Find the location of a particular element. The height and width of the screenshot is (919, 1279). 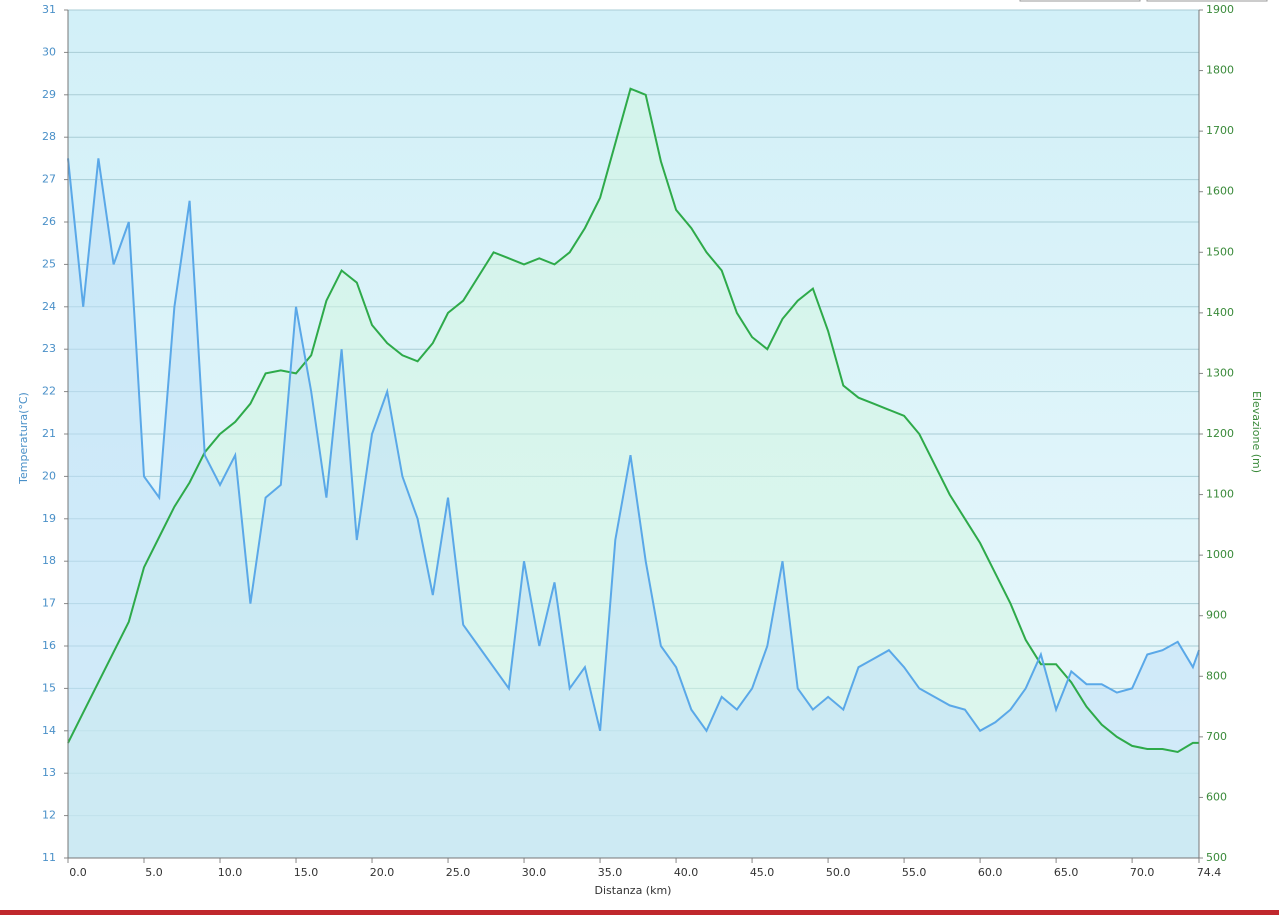

y-tick-label: 27 is located at coordinates (49, 179).